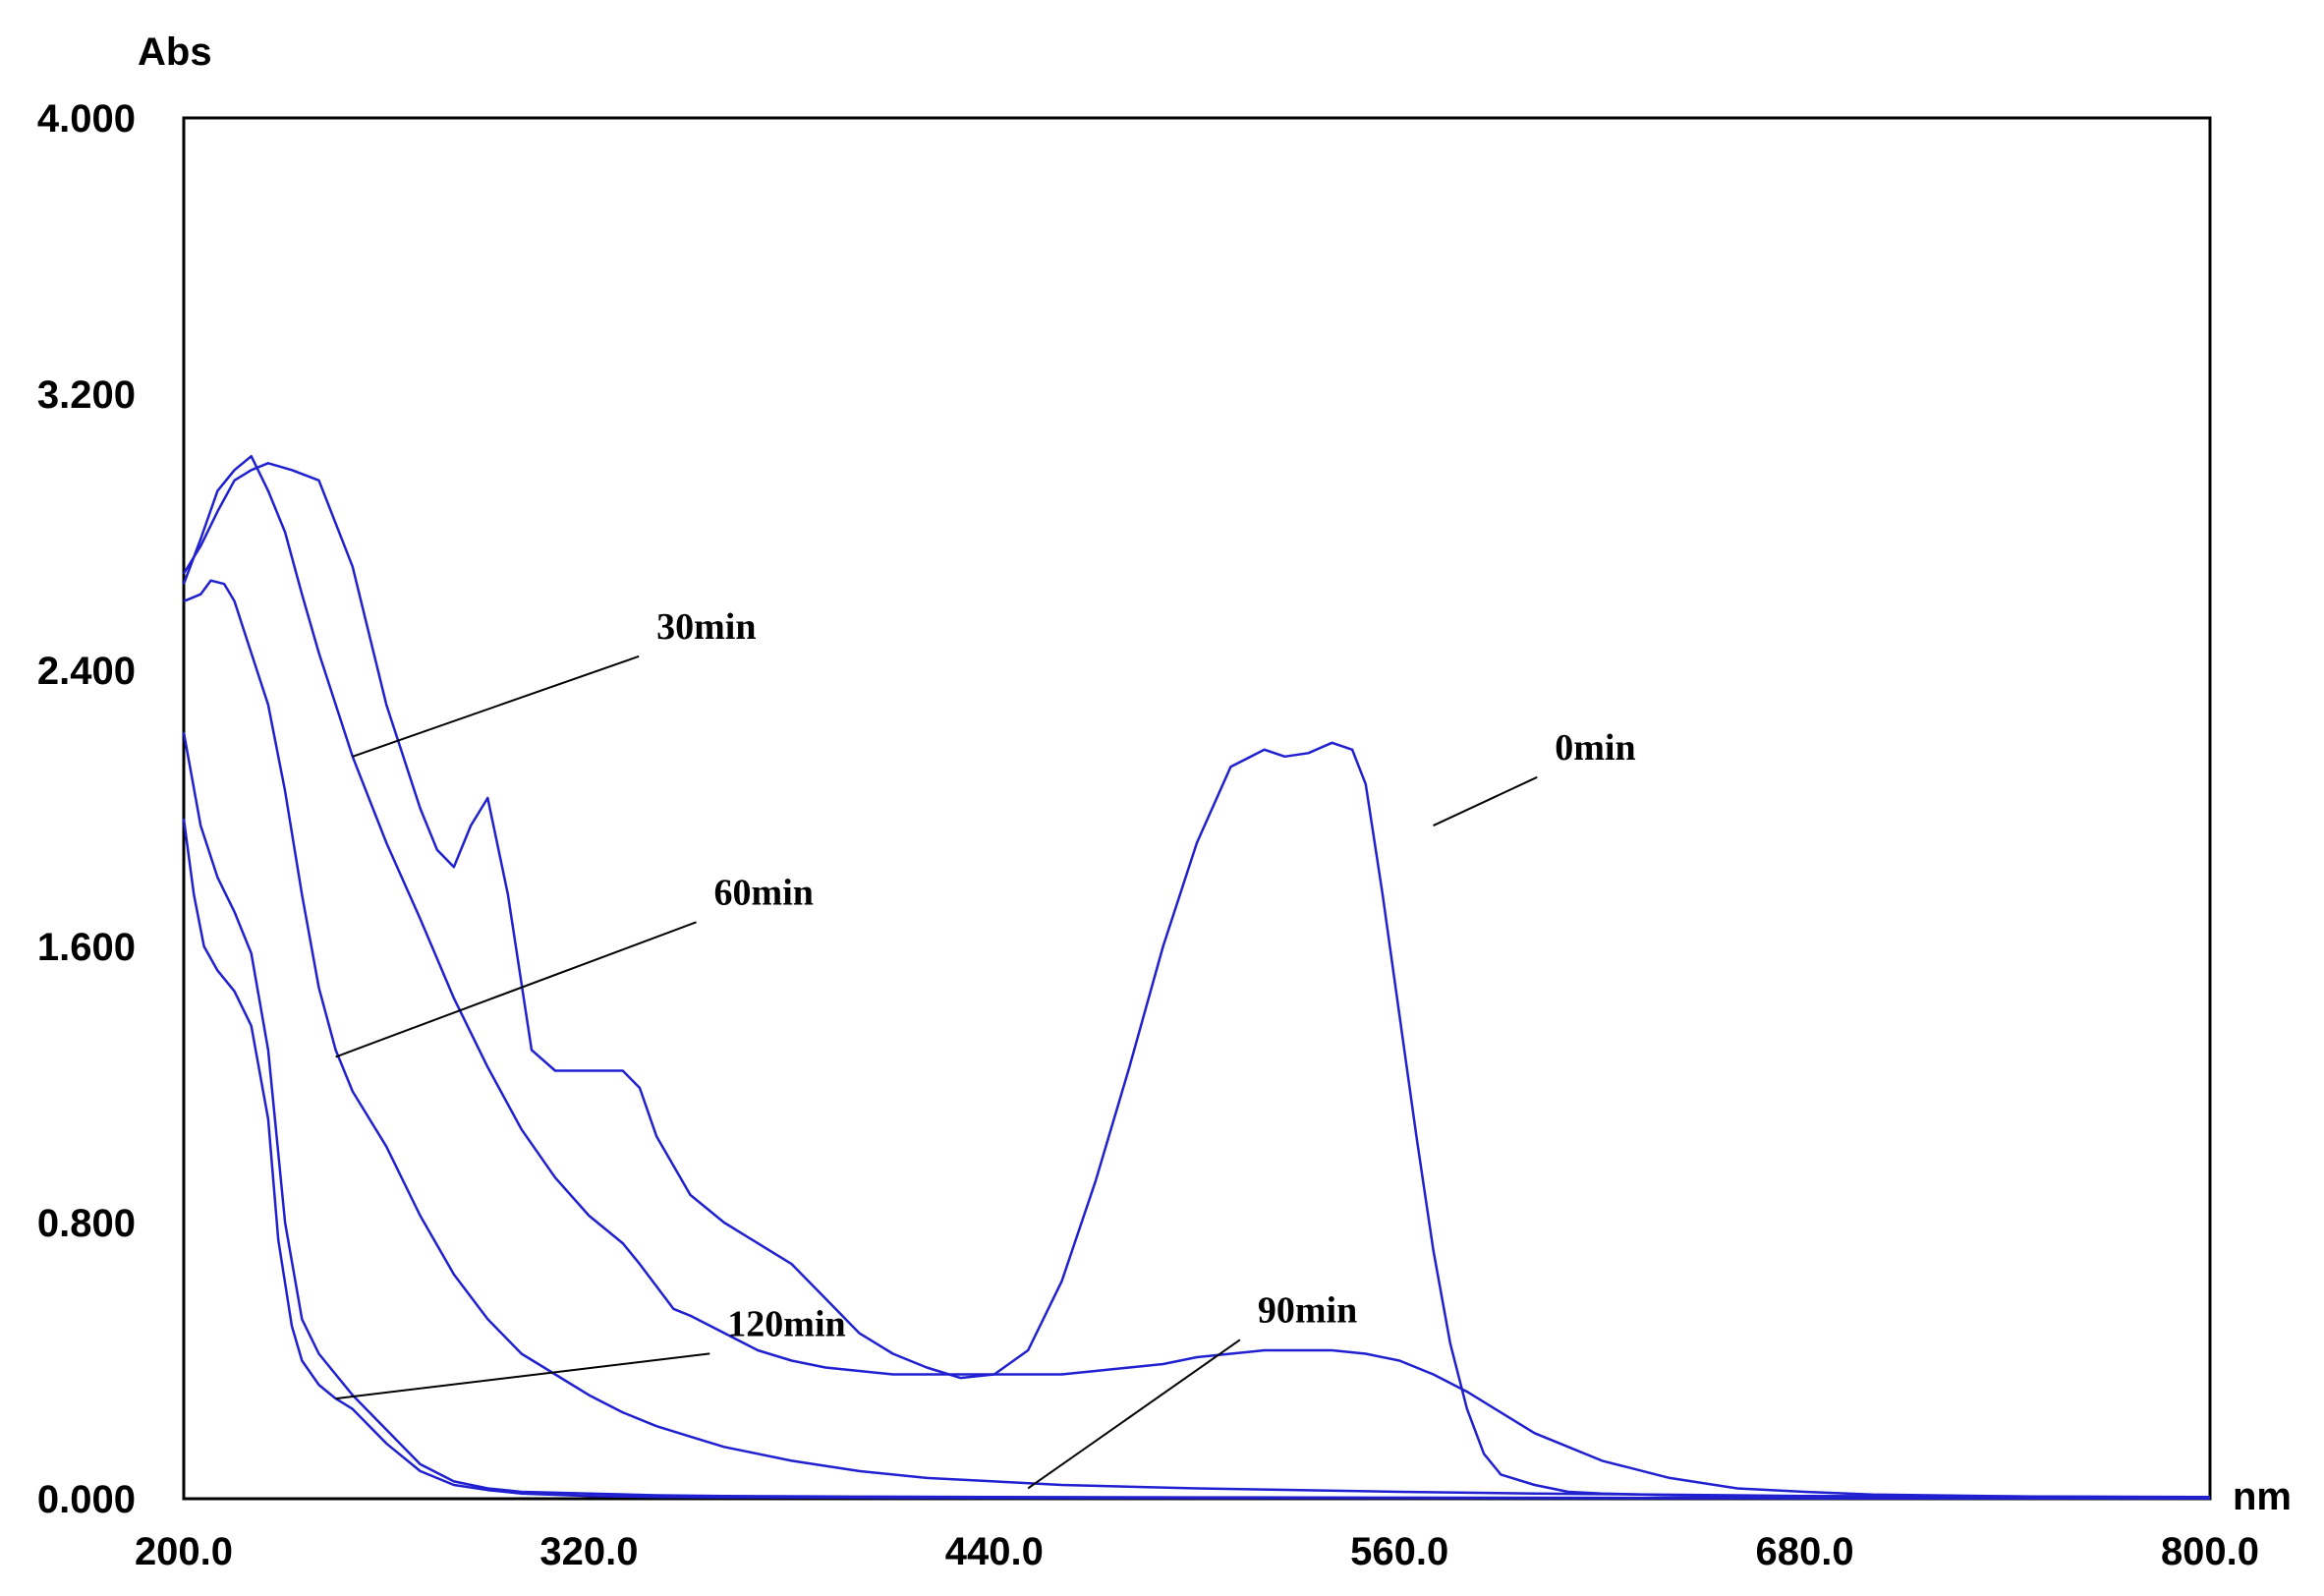 The height and width of the screenshot is (1596, 2324). Describe the element at coordinates (184, 1551) in the screenshot. I see `x-tick-label: 200.0` at that location.